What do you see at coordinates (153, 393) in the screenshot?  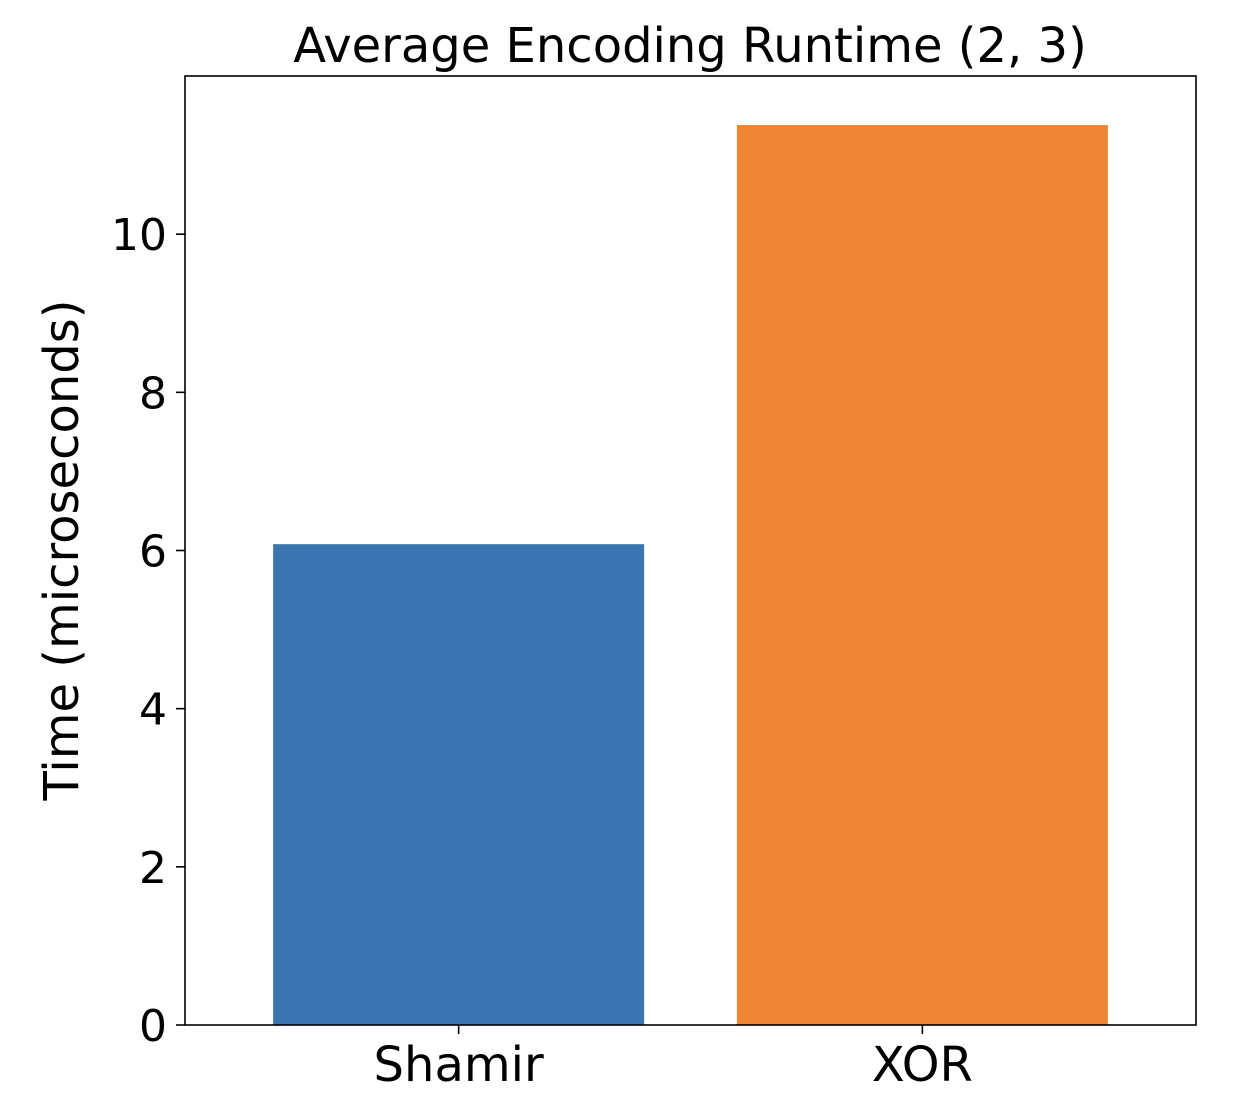 I see `y-tick-label-8: 8` at bounding box center [153, 393].